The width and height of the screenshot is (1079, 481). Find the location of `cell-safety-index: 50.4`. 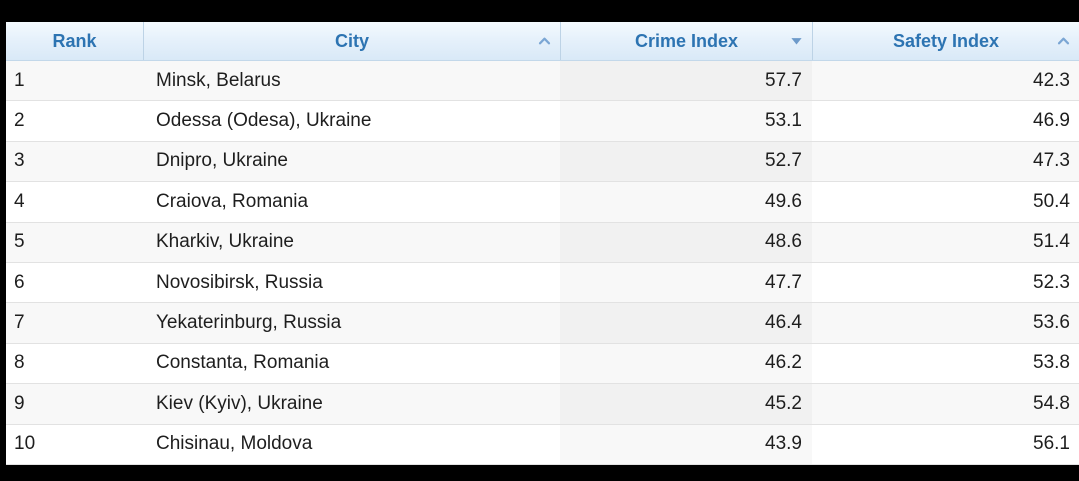

cell-safety-index: 50.4 is located at coordinates (1051, 201).